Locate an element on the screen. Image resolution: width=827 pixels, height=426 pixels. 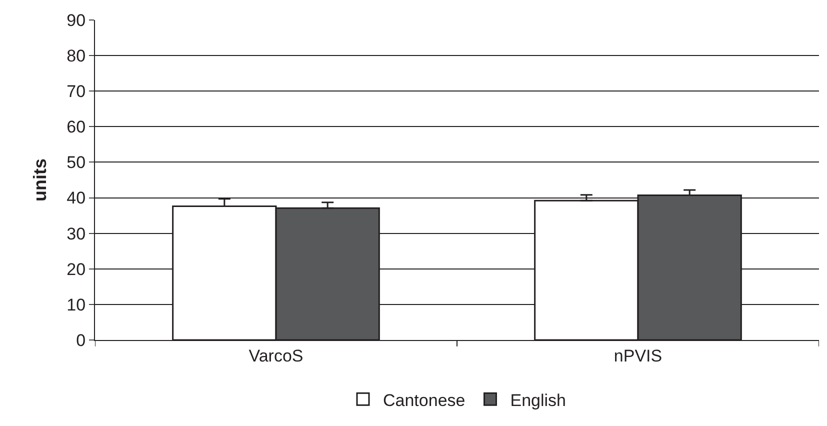
y-tick-label: 70 is located at coordinates (76, 92).